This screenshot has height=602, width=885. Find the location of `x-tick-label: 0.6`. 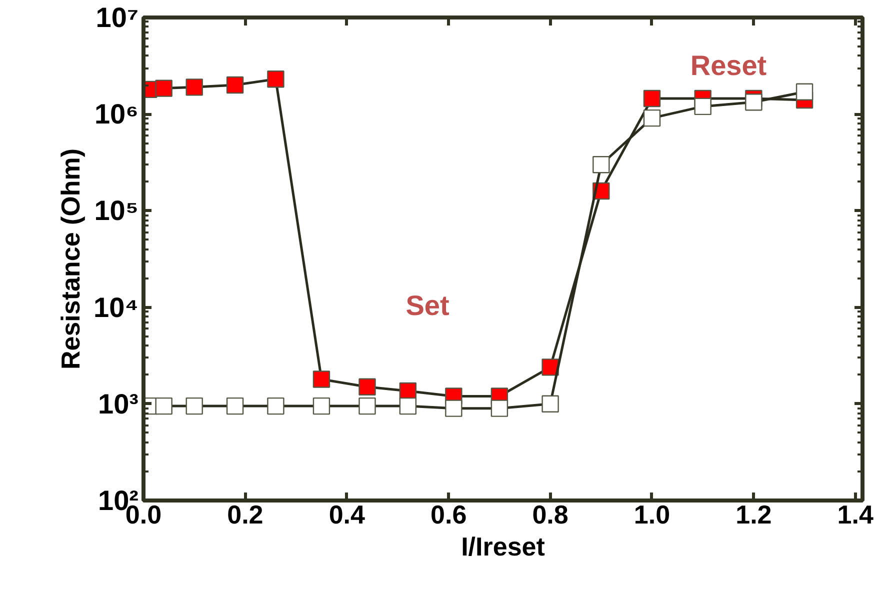

x-tick-label: 0.6 is located at coordinates (448, 515).